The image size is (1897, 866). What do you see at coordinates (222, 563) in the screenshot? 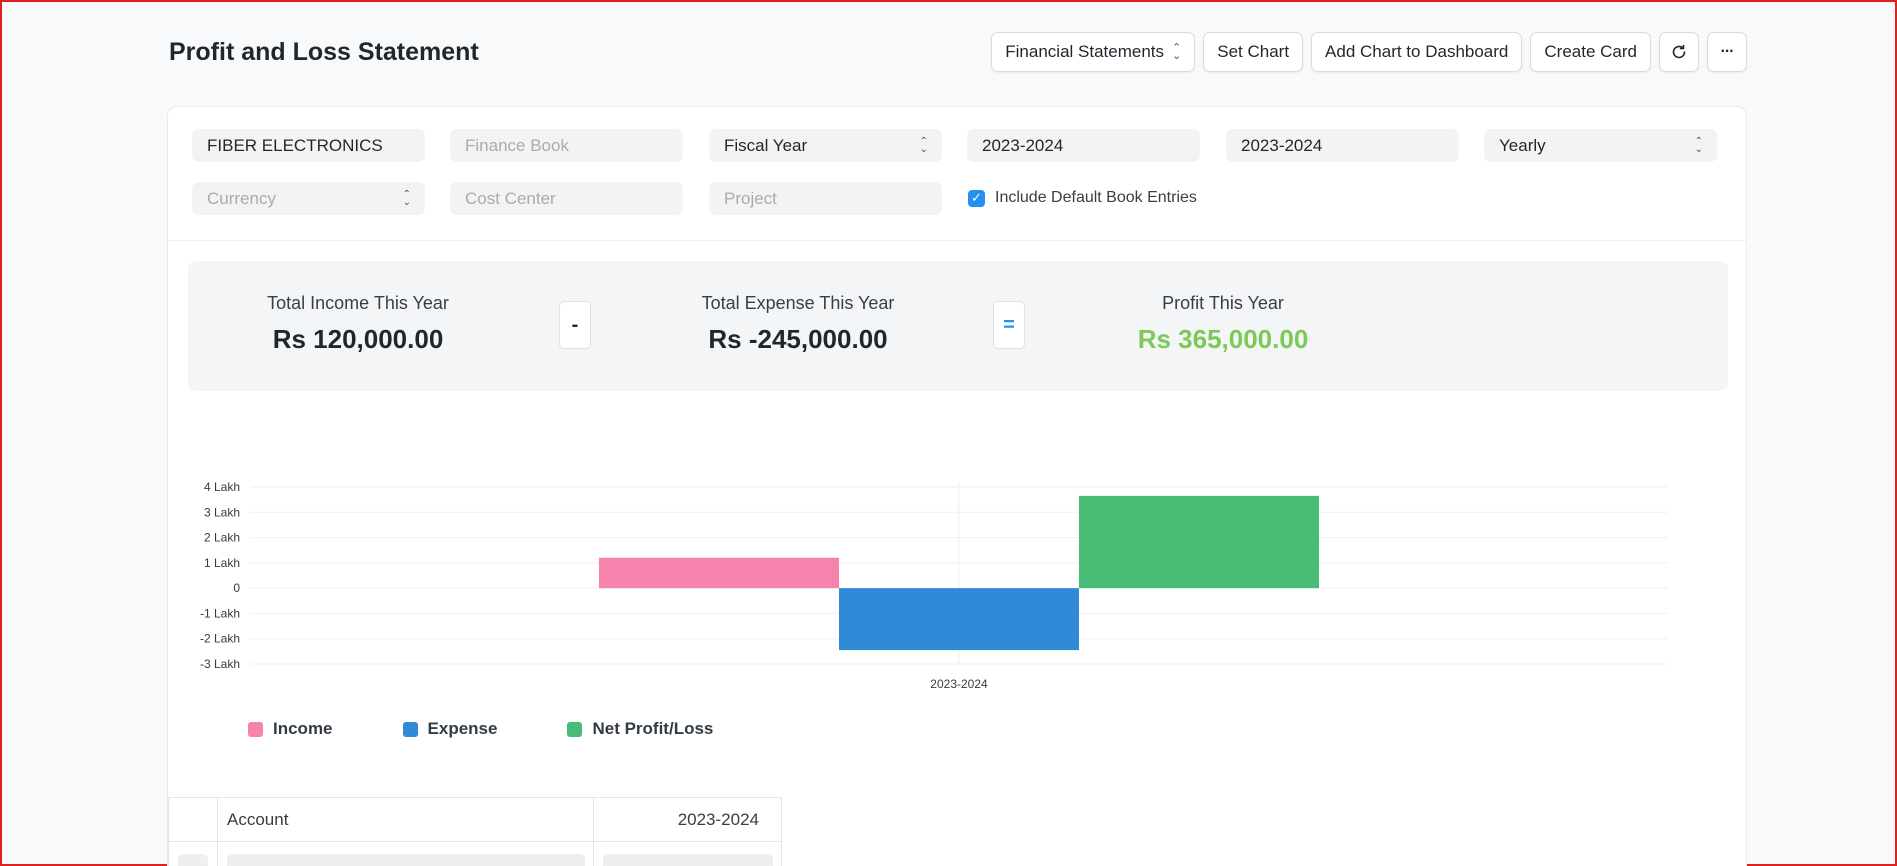
I see `y-tick-label: 1 Lakh` at bounding box center [222, 563].